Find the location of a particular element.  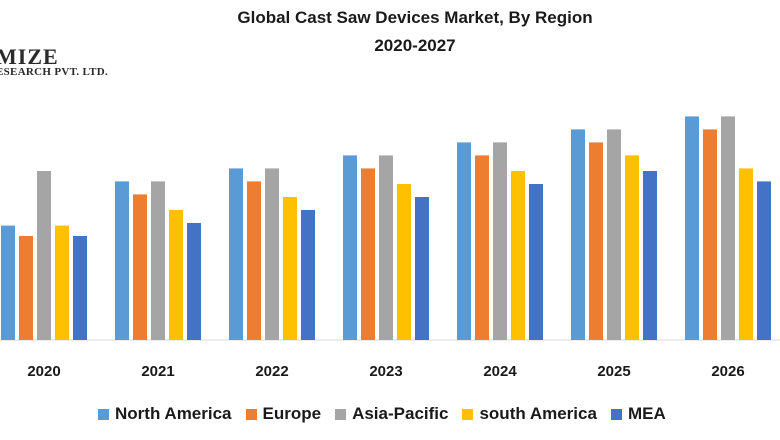

legend-item: Asia-Pacific is located at coordinates (391, 414).